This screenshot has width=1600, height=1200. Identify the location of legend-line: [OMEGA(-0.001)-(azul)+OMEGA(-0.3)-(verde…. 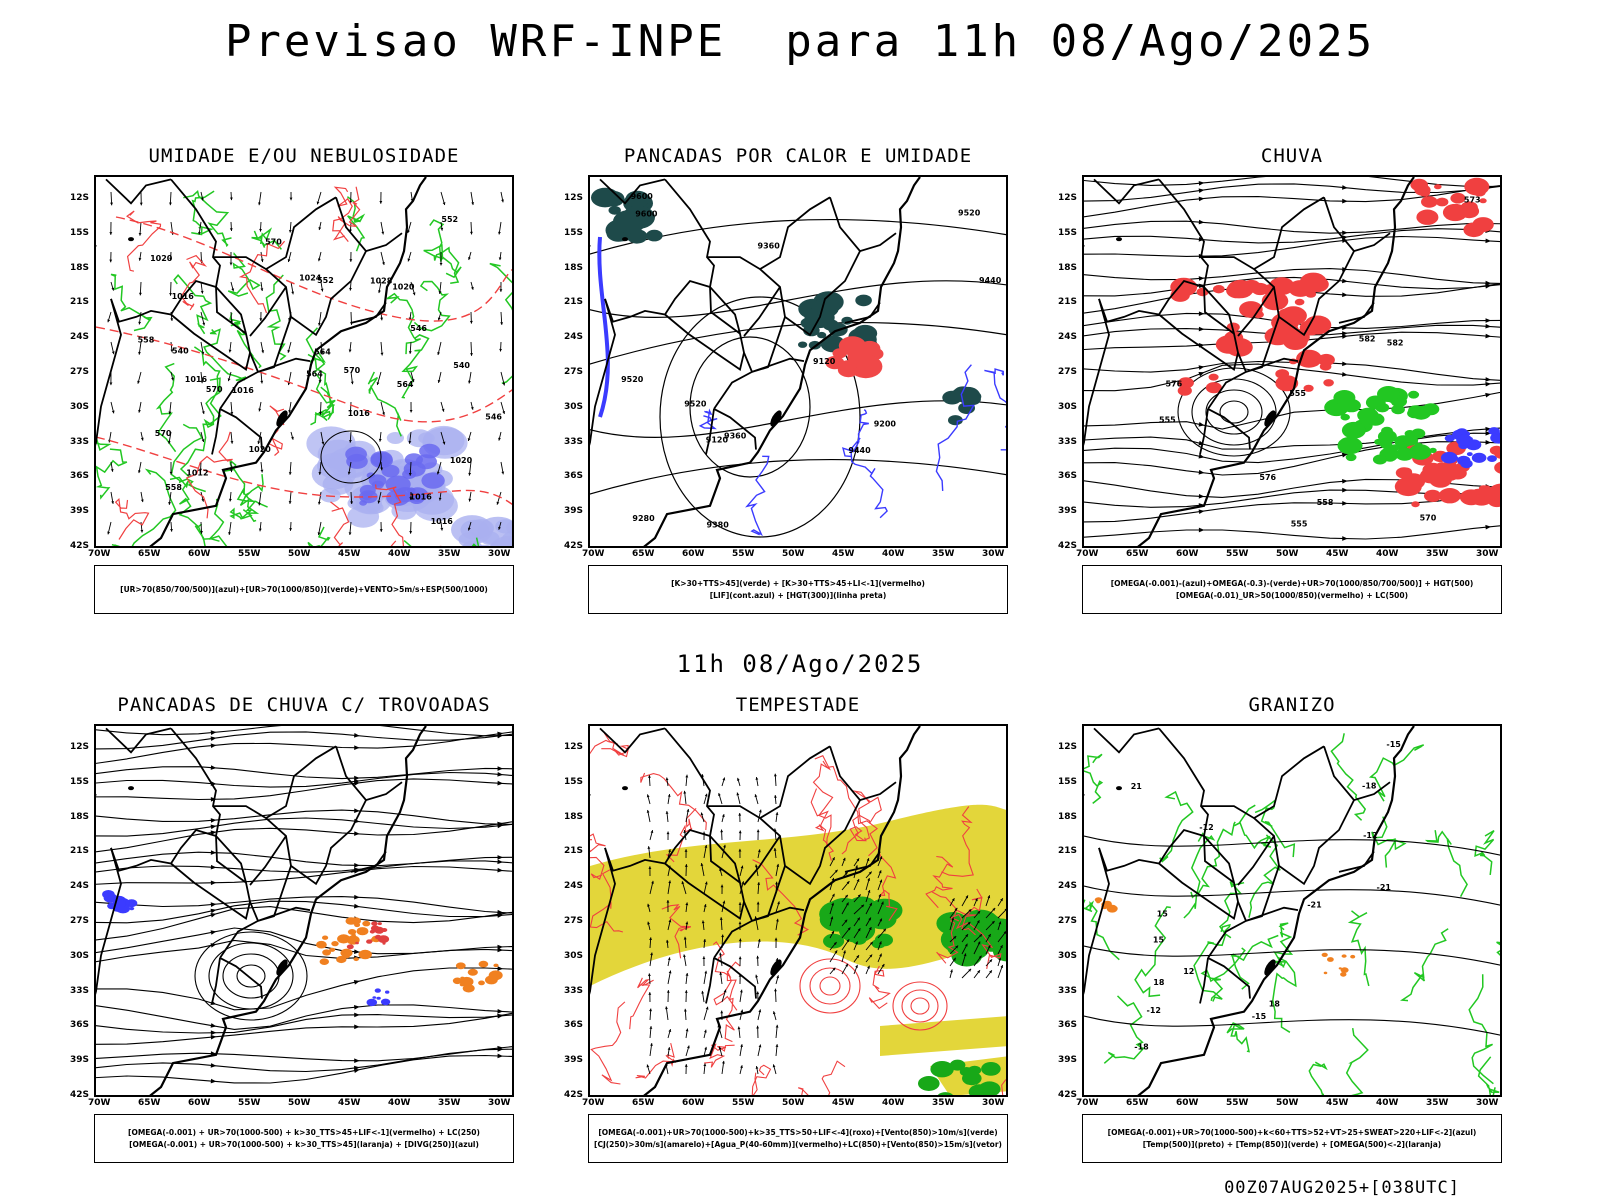
(1292, 583).